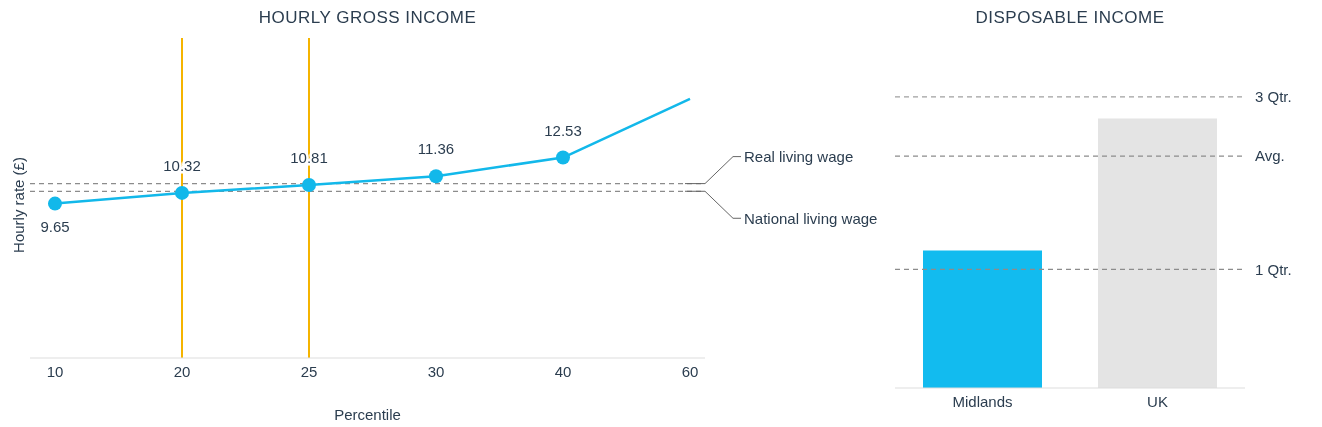 This screenshot has height=427, width=1322. What do you see at coordinates (1070, 18) in the screenshot?
I see `chart-title: DISPOSABLE INCOME` at bounding box center [1070, 18].